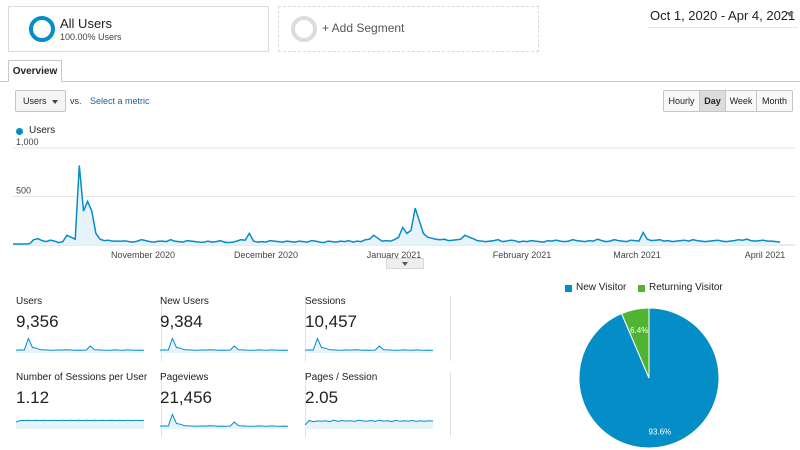  I want to click on scorecard-label: Number of Sessions per User, so click(82, 377).